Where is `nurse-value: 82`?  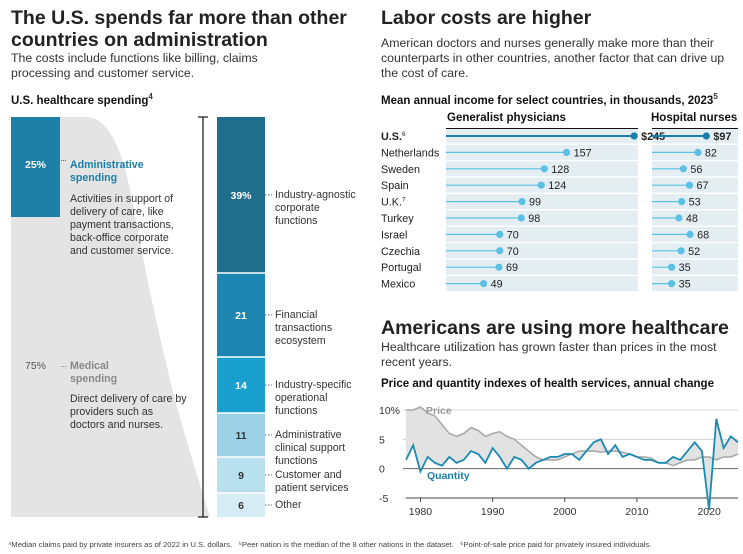
nurse-value: 82 is located at coordinates (711, 153).